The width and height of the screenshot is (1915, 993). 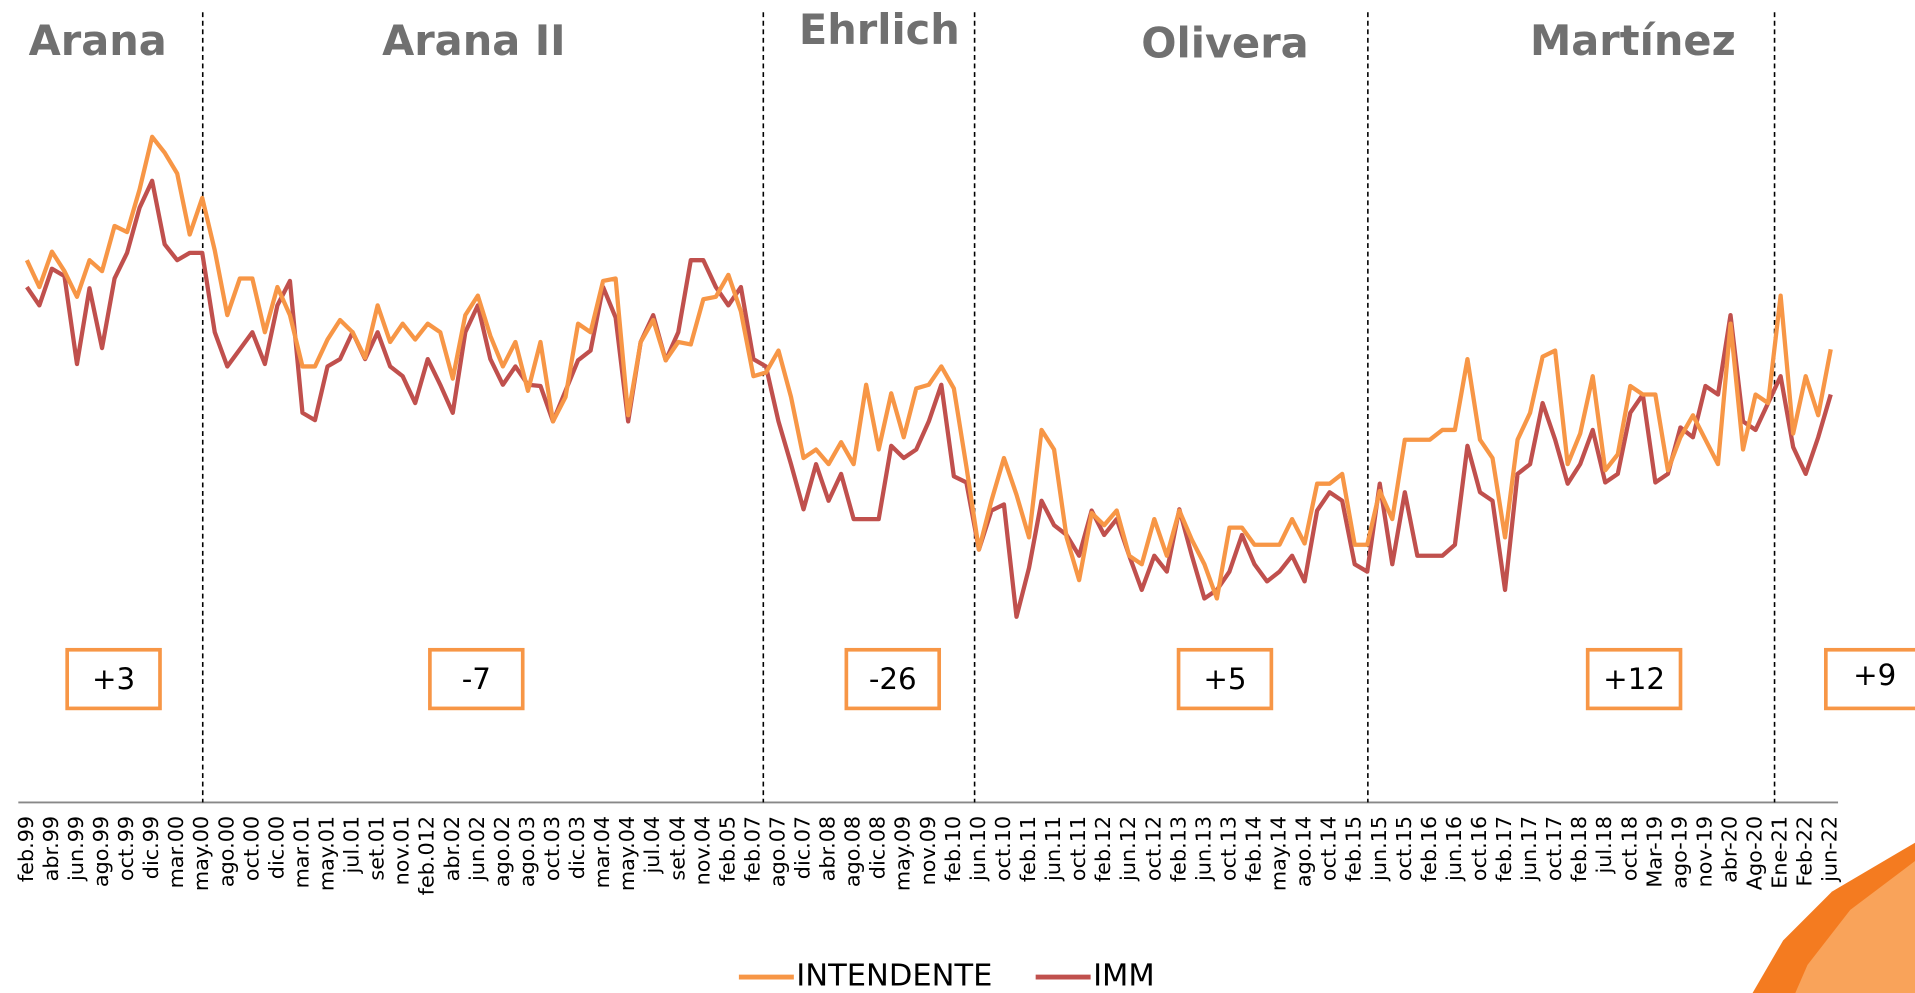 What do you see at coordinates (1429, 849) in the screenshot?
I see `x-tick-label: feb.16` at bounding box center [1429, 849].